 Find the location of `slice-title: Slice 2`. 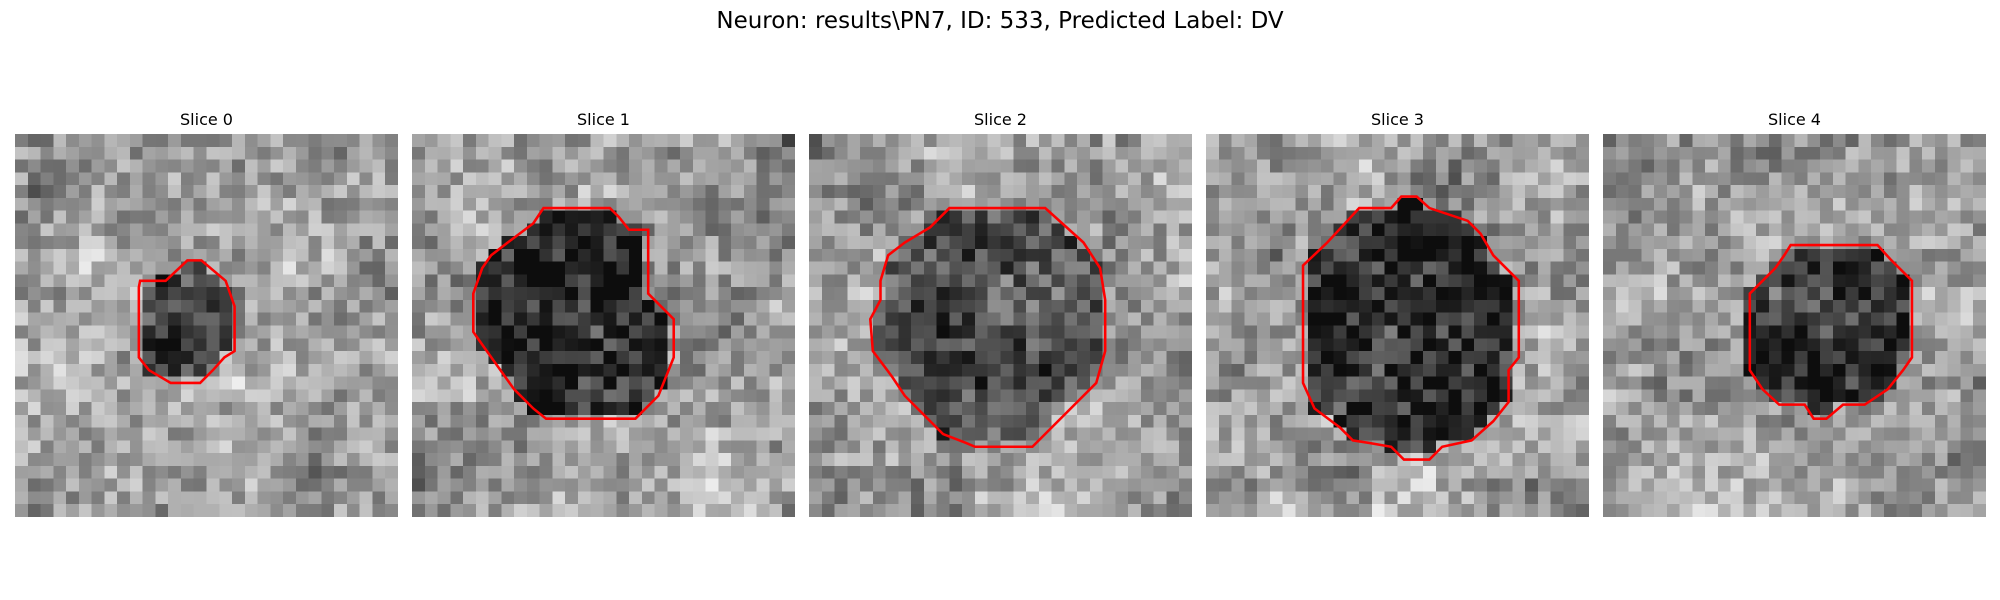

slice-title: Slice 2 is located at coordinates (1000, 119).